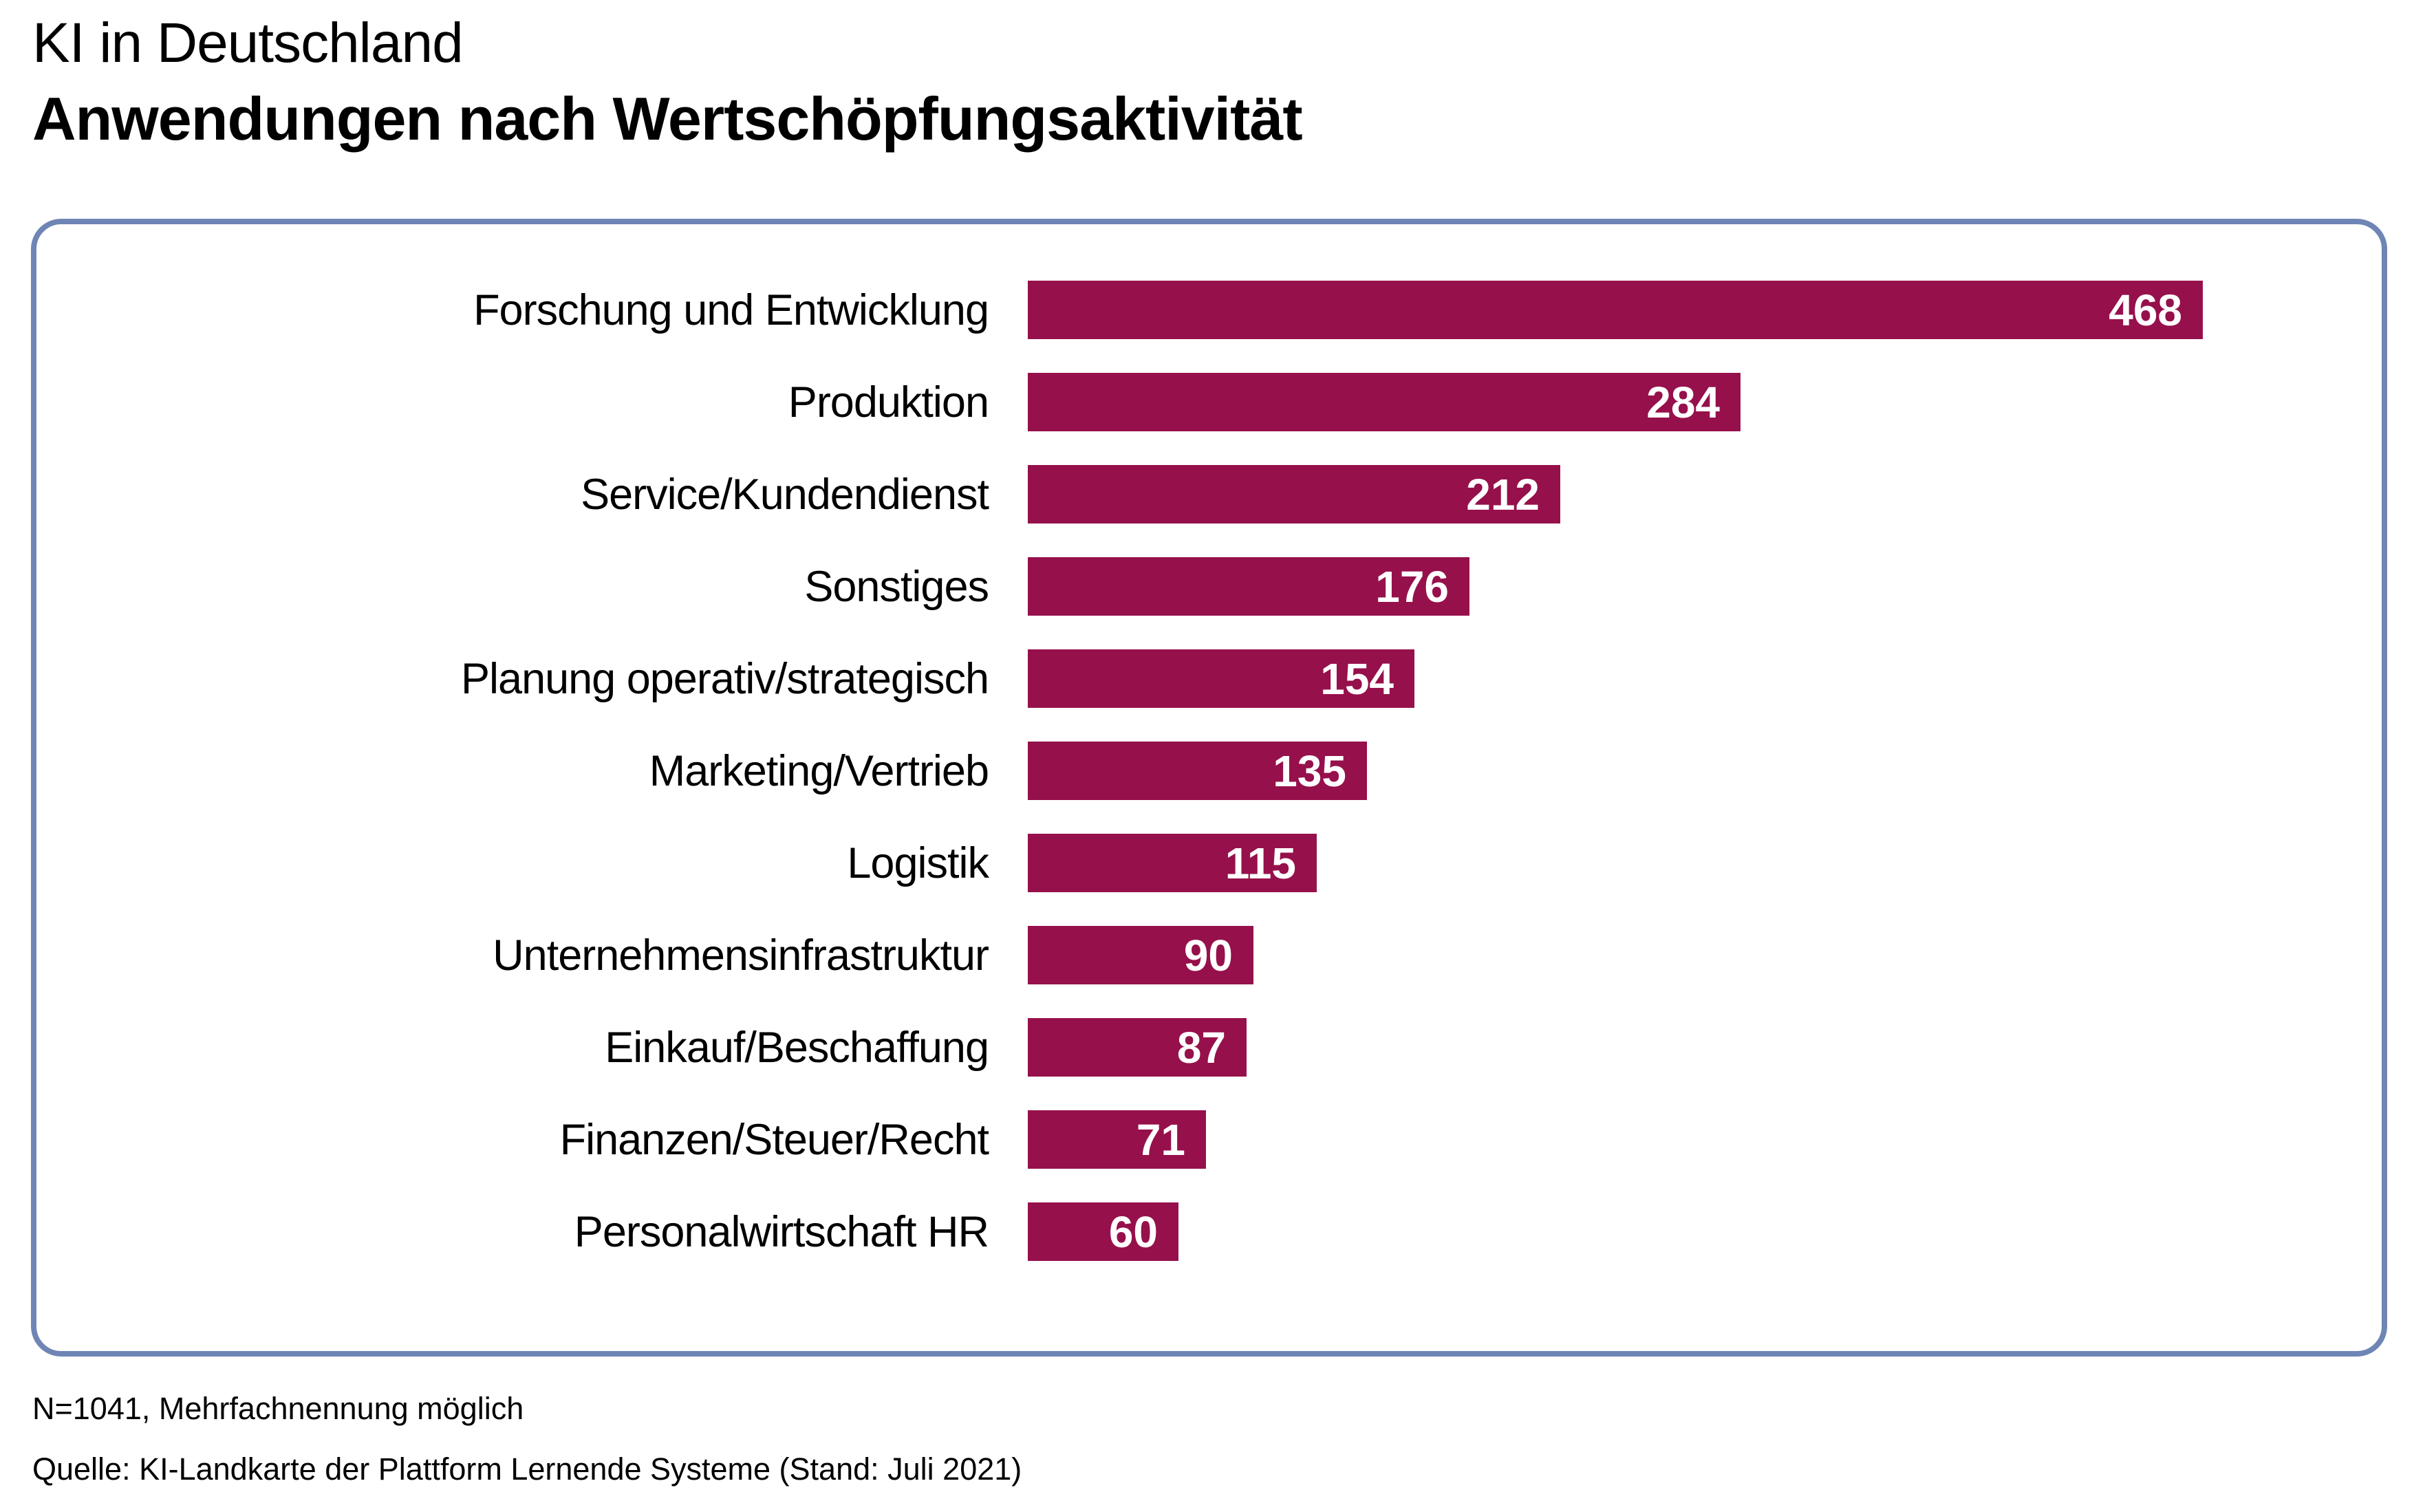  Describe the element at coordinates (1197, 771) in the screenshot. I see `bar: 135` at that location.